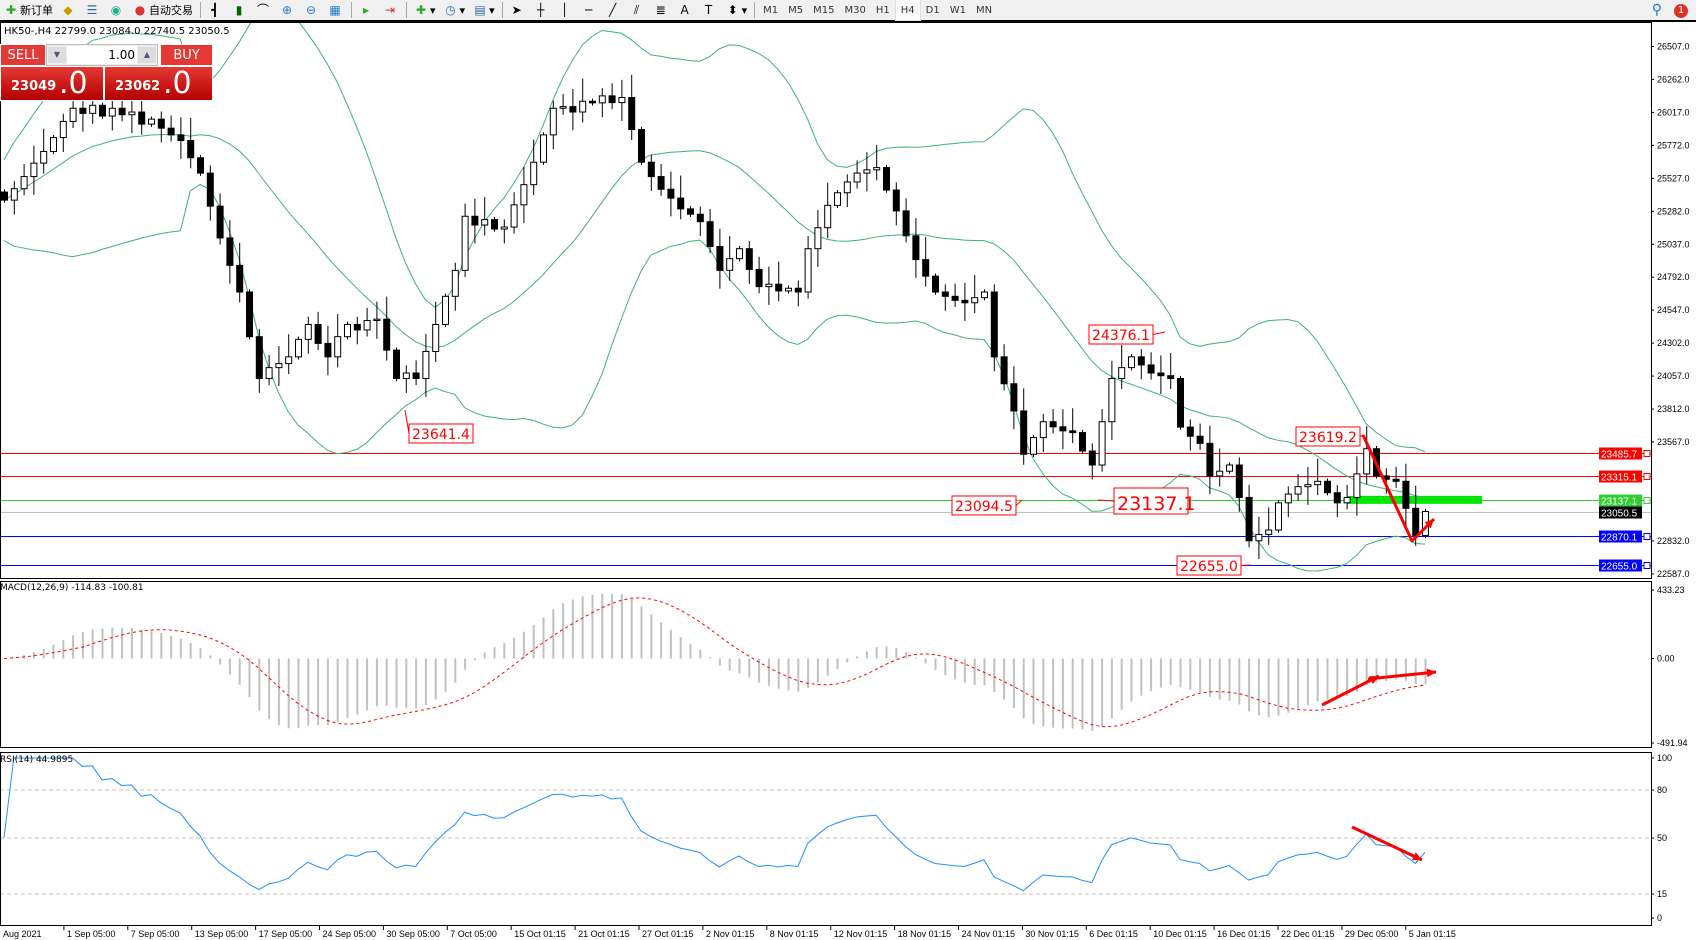  What do you see at coordinates (336, 10) in the screenshot?
I see `tile-windows-button: ▦` at bounding box center [336, 10].